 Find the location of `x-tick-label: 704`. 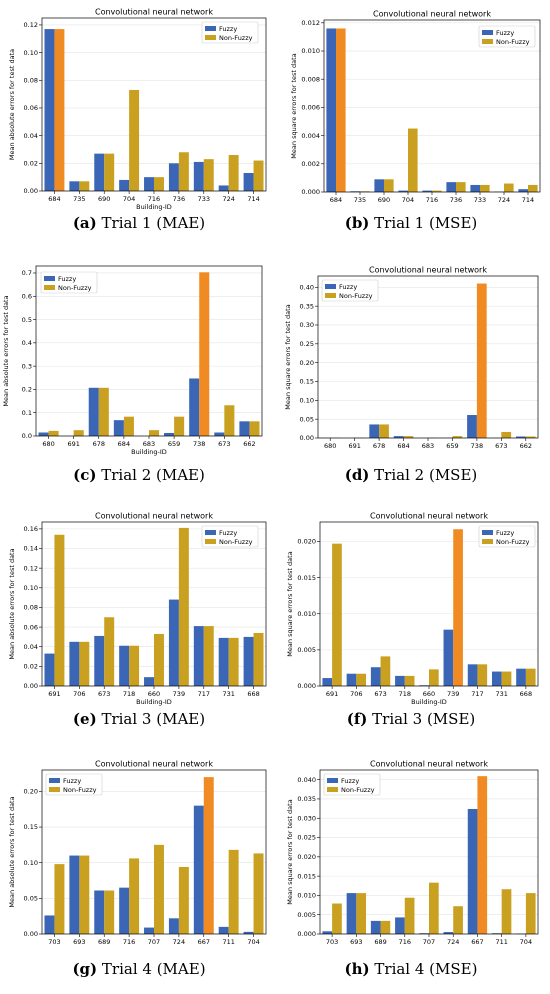

x-tick-label: 704 is located at coordinates (253, 942).